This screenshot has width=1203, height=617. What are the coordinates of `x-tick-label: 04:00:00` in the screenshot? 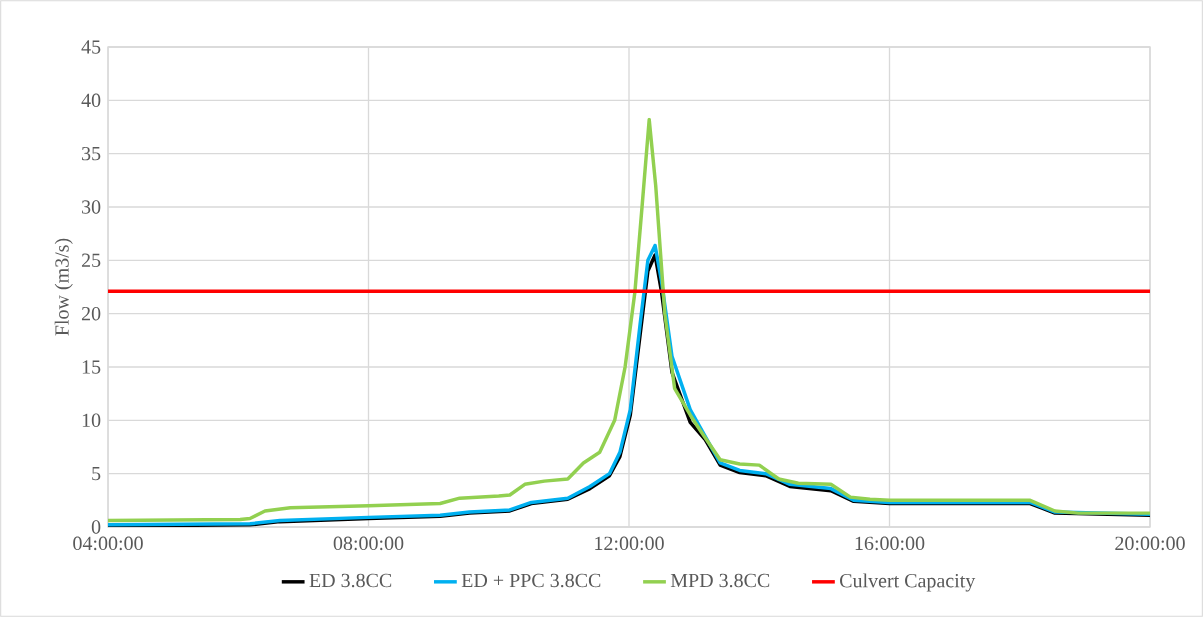 It's located at (108, 543).